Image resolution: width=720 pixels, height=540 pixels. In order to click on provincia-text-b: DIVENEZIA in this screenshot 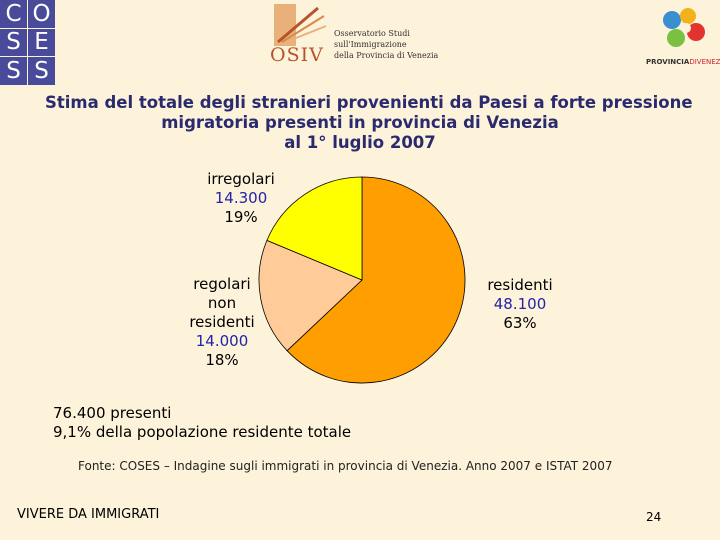, I will do `click(704, 62)`.